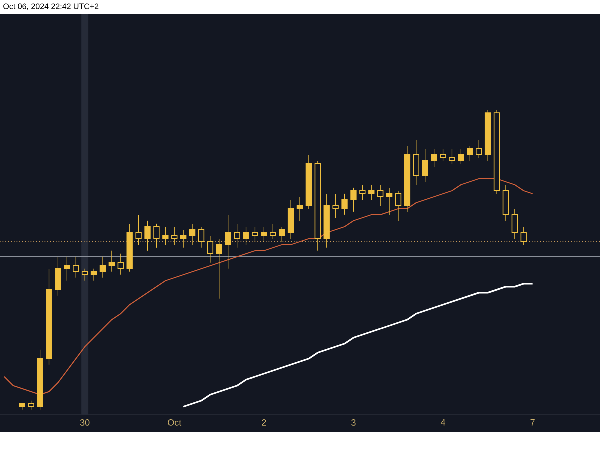 Image resolution: width=600 pixels, height=450 pixels. What do you see at coordinates (532, 423) in the screenshot?
I see `x-tick-label: 7` at bounding box center [532, 423].